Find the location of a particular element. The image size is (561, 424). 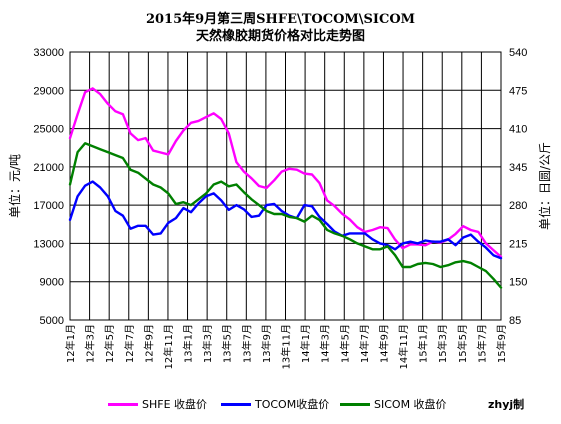

y-tick-label-right: 475 is located at coordinates (518, 91).